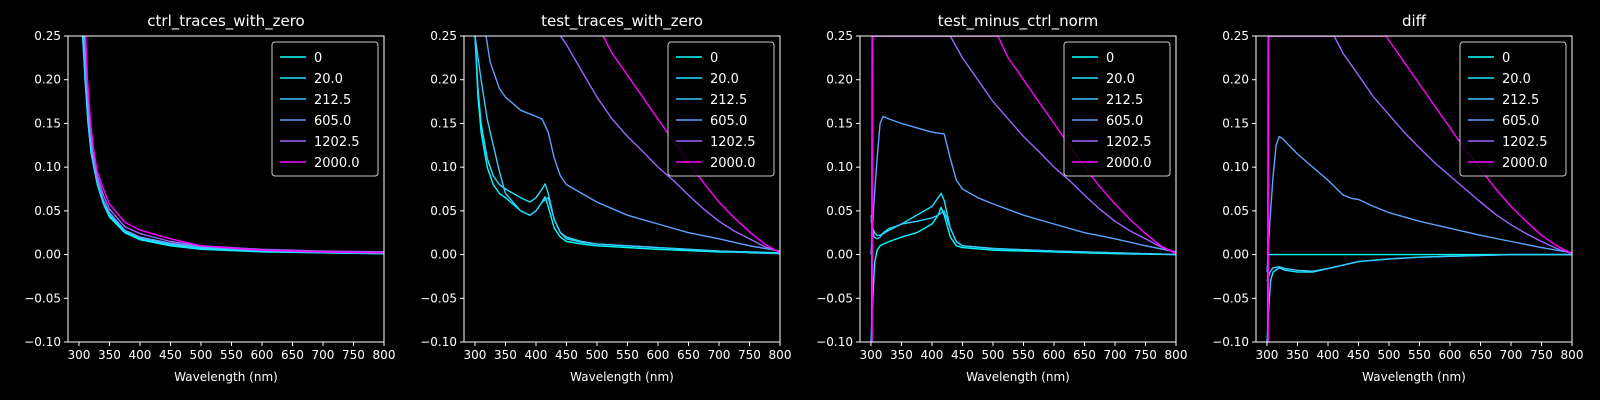 The height and width of the screenshot is (400, 1600). I want to click on series-group, so click(232, 145).